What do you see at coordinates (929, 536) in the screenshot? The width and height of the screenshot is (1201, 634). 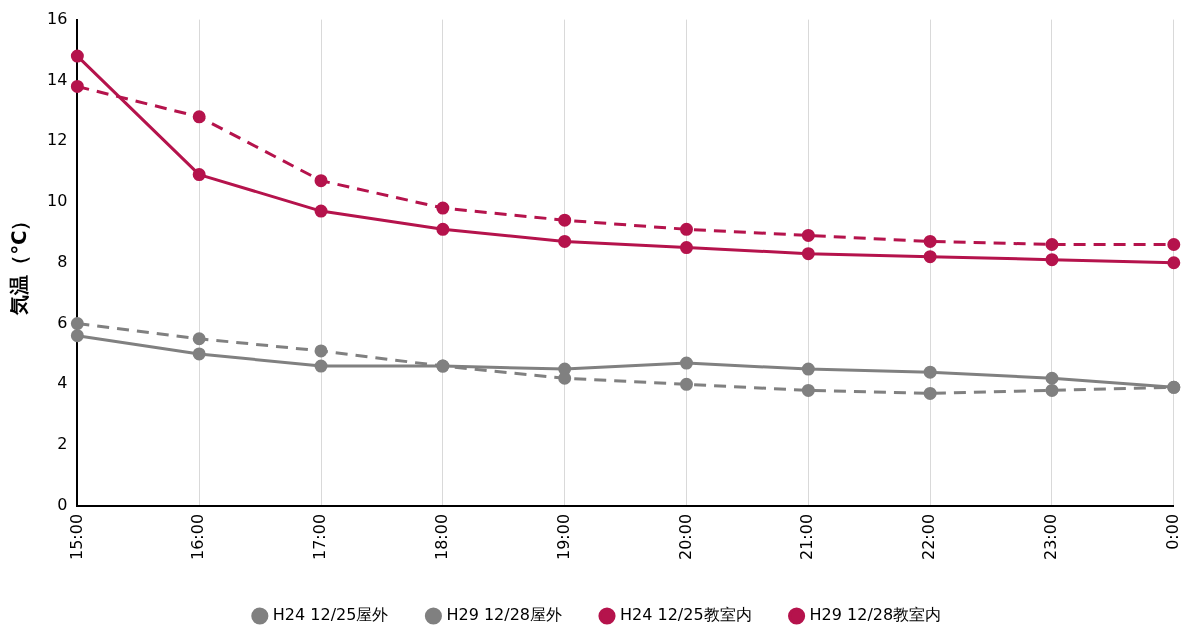 I see `x-tick-label: 22:00` at bounding box center [929, 536].